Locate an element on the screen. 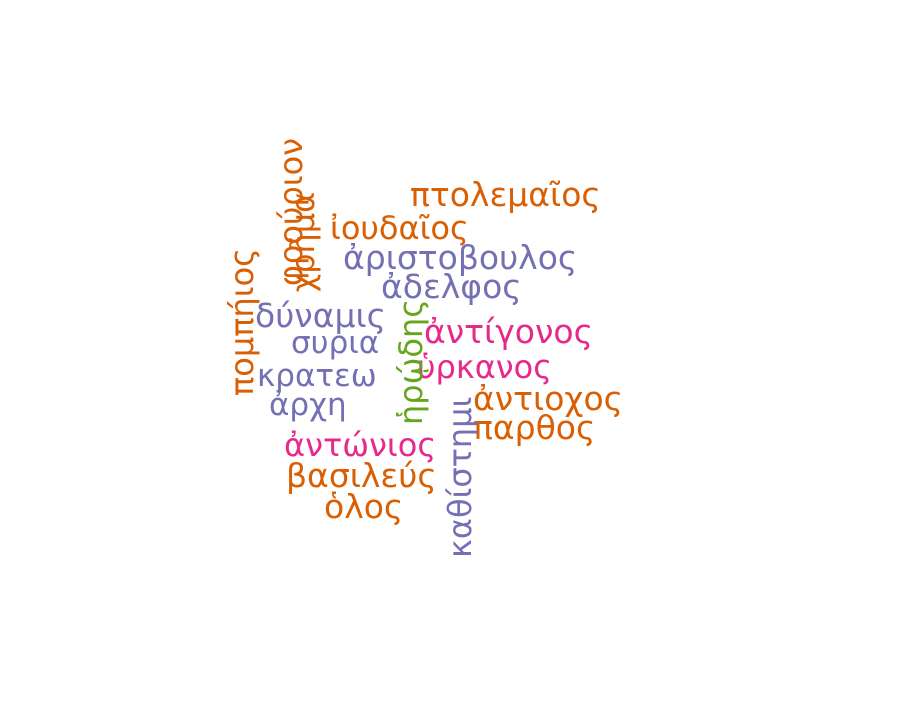 The image size is (910, 708). word-syria: συρια is located at coordinates (335, 343).